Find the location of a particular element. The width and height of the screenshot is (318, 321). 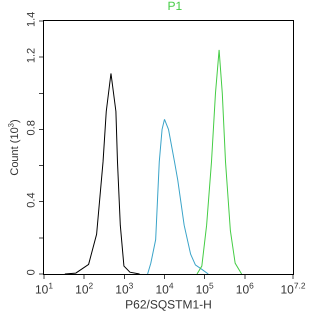

chart-title: P1 is located at coordinates (175, 7).